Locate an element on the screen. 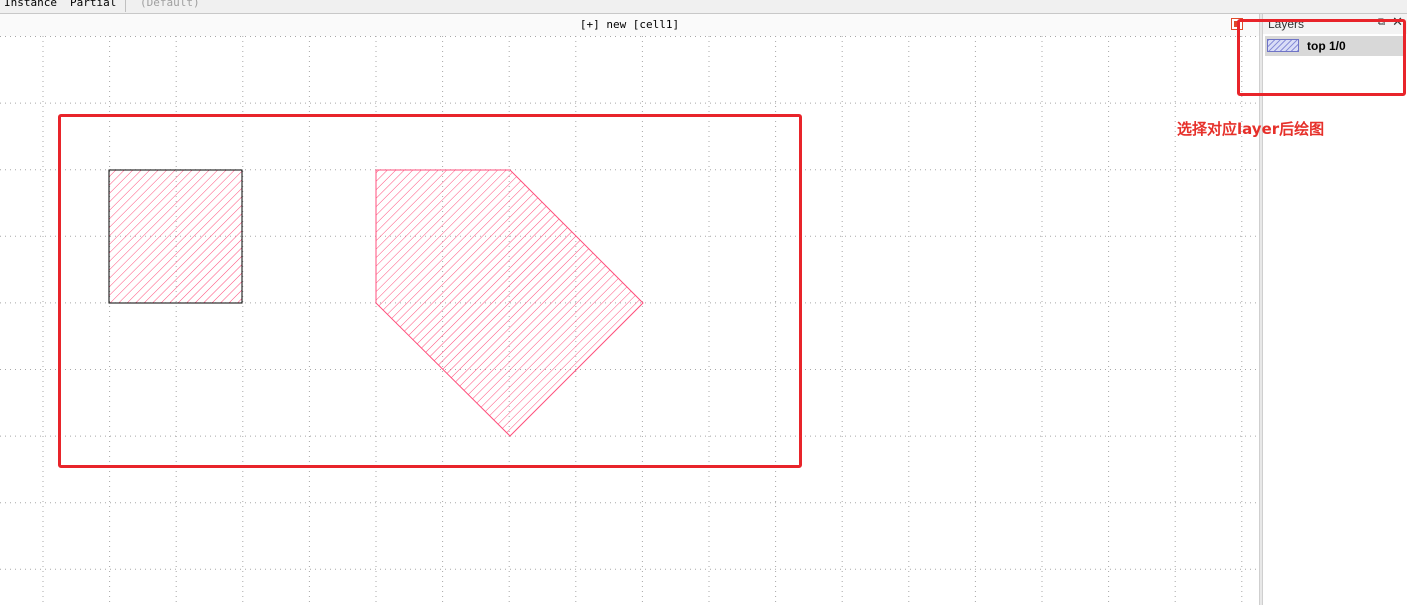  toolbar: Instance Partial (Default) is located at coordinates (703, 7).